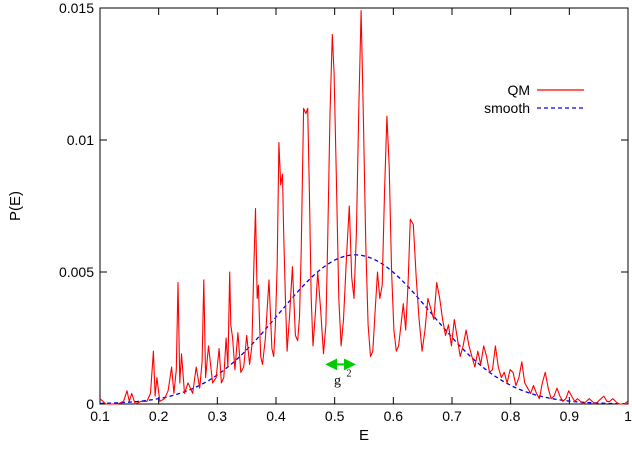 The image size is (632, 450). I want to click on y-tick-label: 0, so click(90, 404).